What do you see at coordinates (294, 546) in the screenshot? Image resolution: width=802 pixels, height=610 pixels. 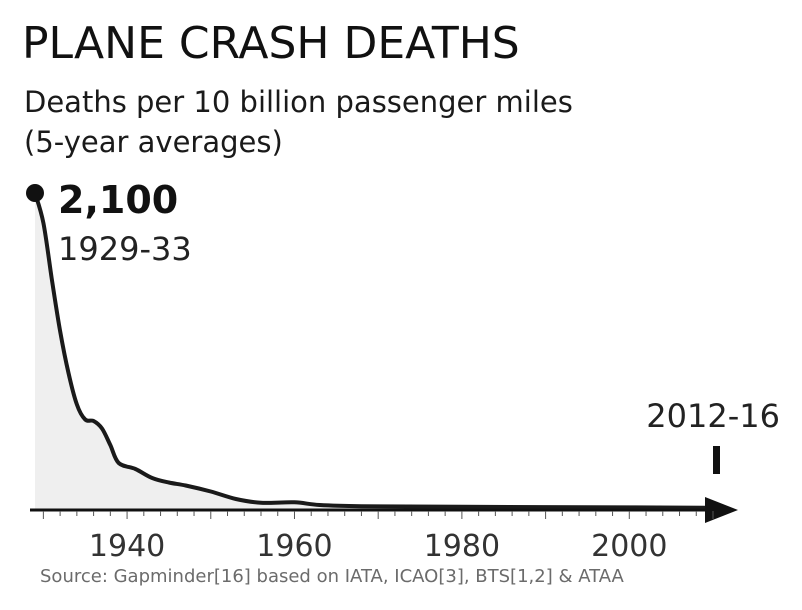 I see `x-tick-label: 1960` at bounding box center [294, 546].